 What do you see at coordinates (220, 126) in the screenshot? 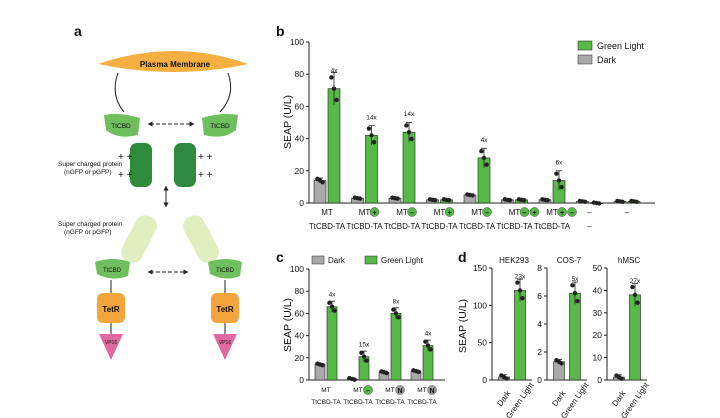
I see `ttcbd-label-right: TtCBD` at bounding box center [220, 126].